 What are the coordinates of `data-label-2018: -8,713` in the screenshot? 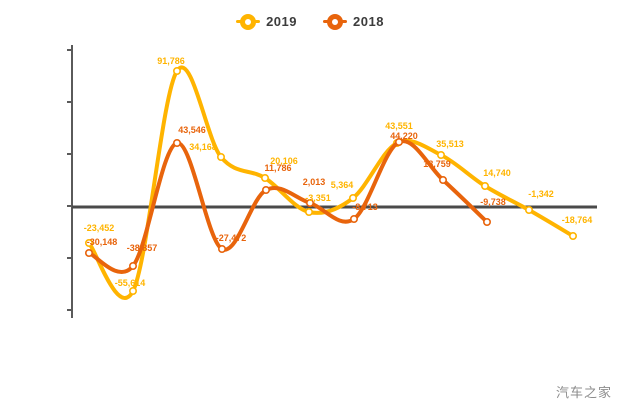 It's located at (365, 207).